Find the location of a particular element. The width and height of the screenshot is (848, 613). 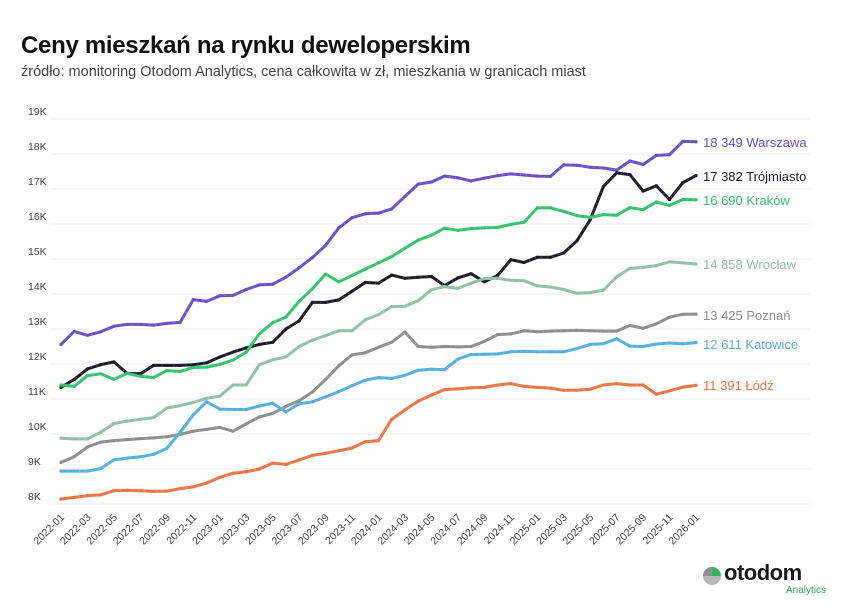

chart-title: Ceny mieszkań na rynku deweloperskim is located at coordinates (246, 45).